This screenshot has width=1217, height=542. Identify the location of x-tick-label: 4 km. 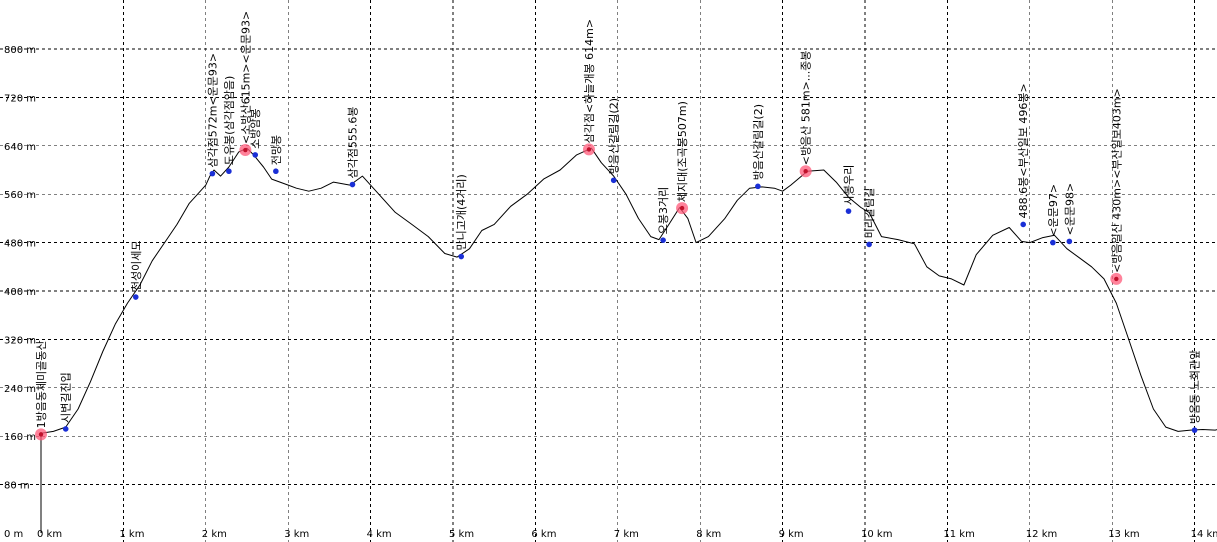
(379, 534).